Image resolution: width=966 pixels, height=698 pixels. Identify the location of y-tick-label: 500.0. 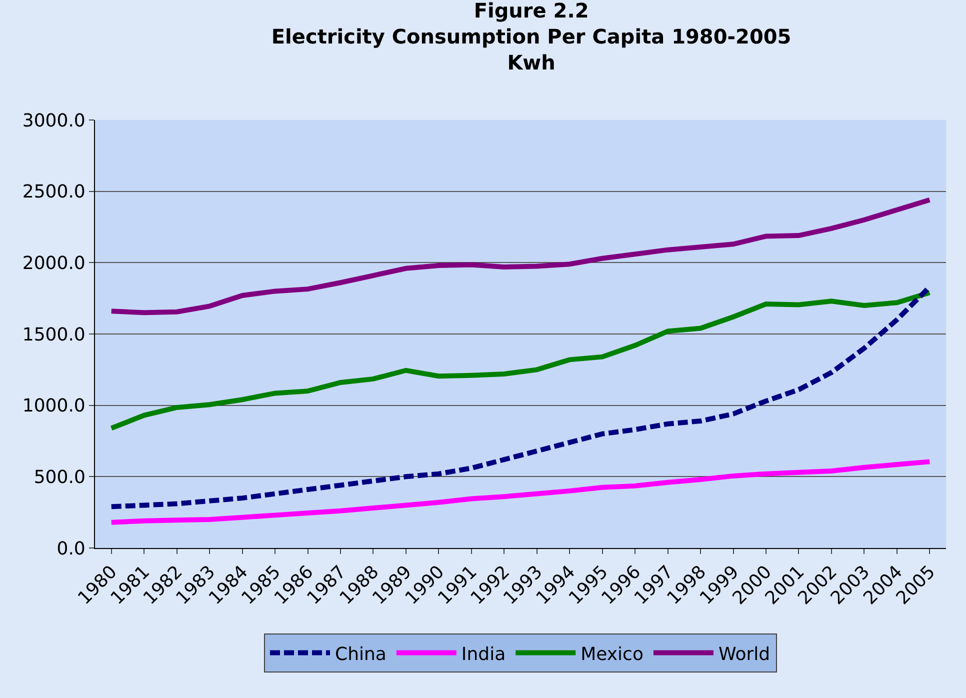
(60, 477).